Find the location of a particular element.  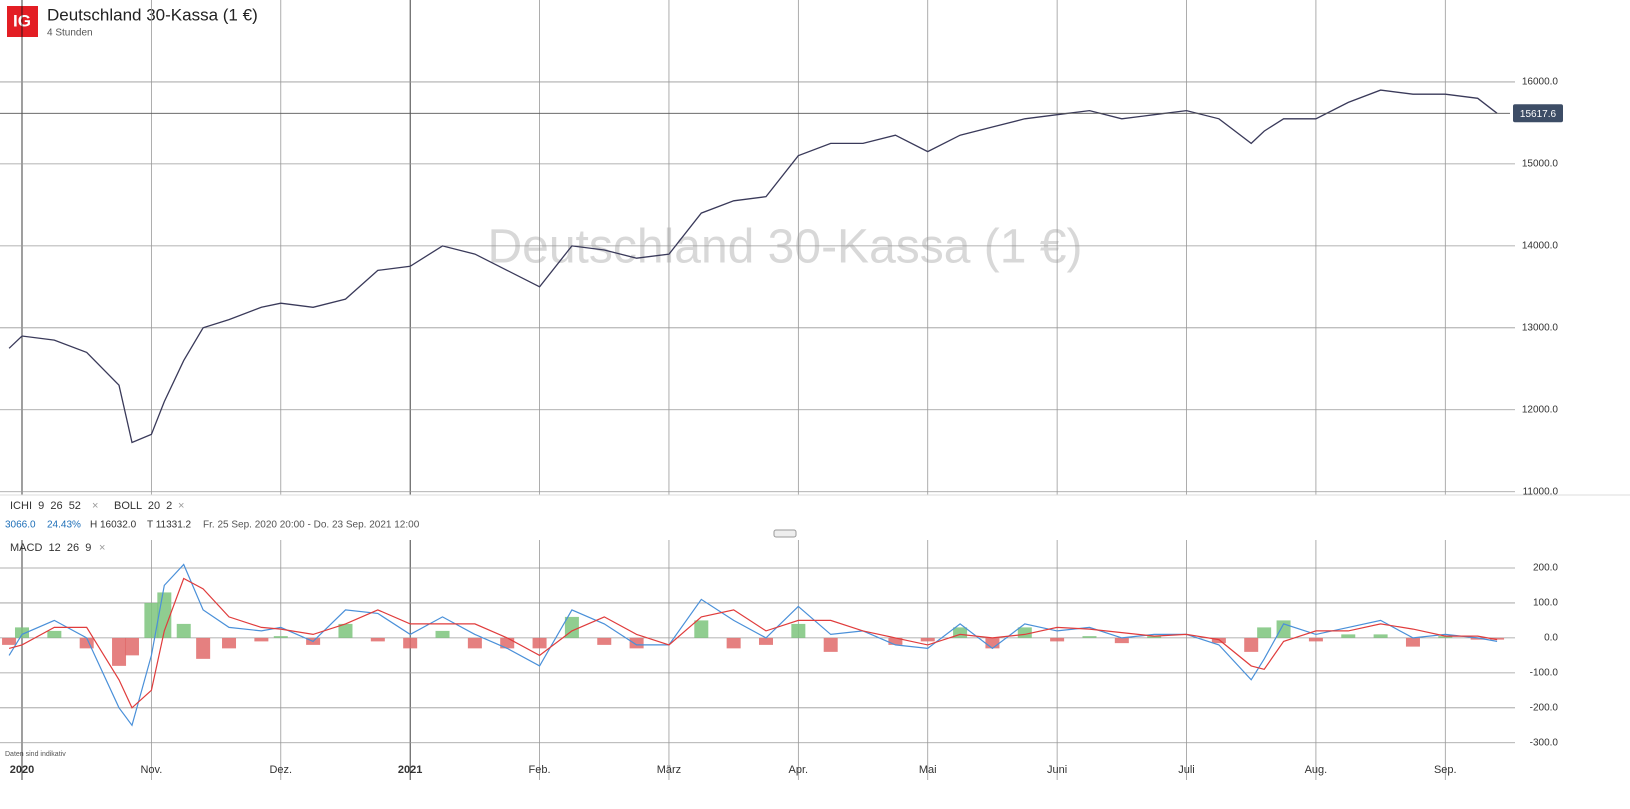

stat-change: 3066.0 is located at coordinates (20, 525).